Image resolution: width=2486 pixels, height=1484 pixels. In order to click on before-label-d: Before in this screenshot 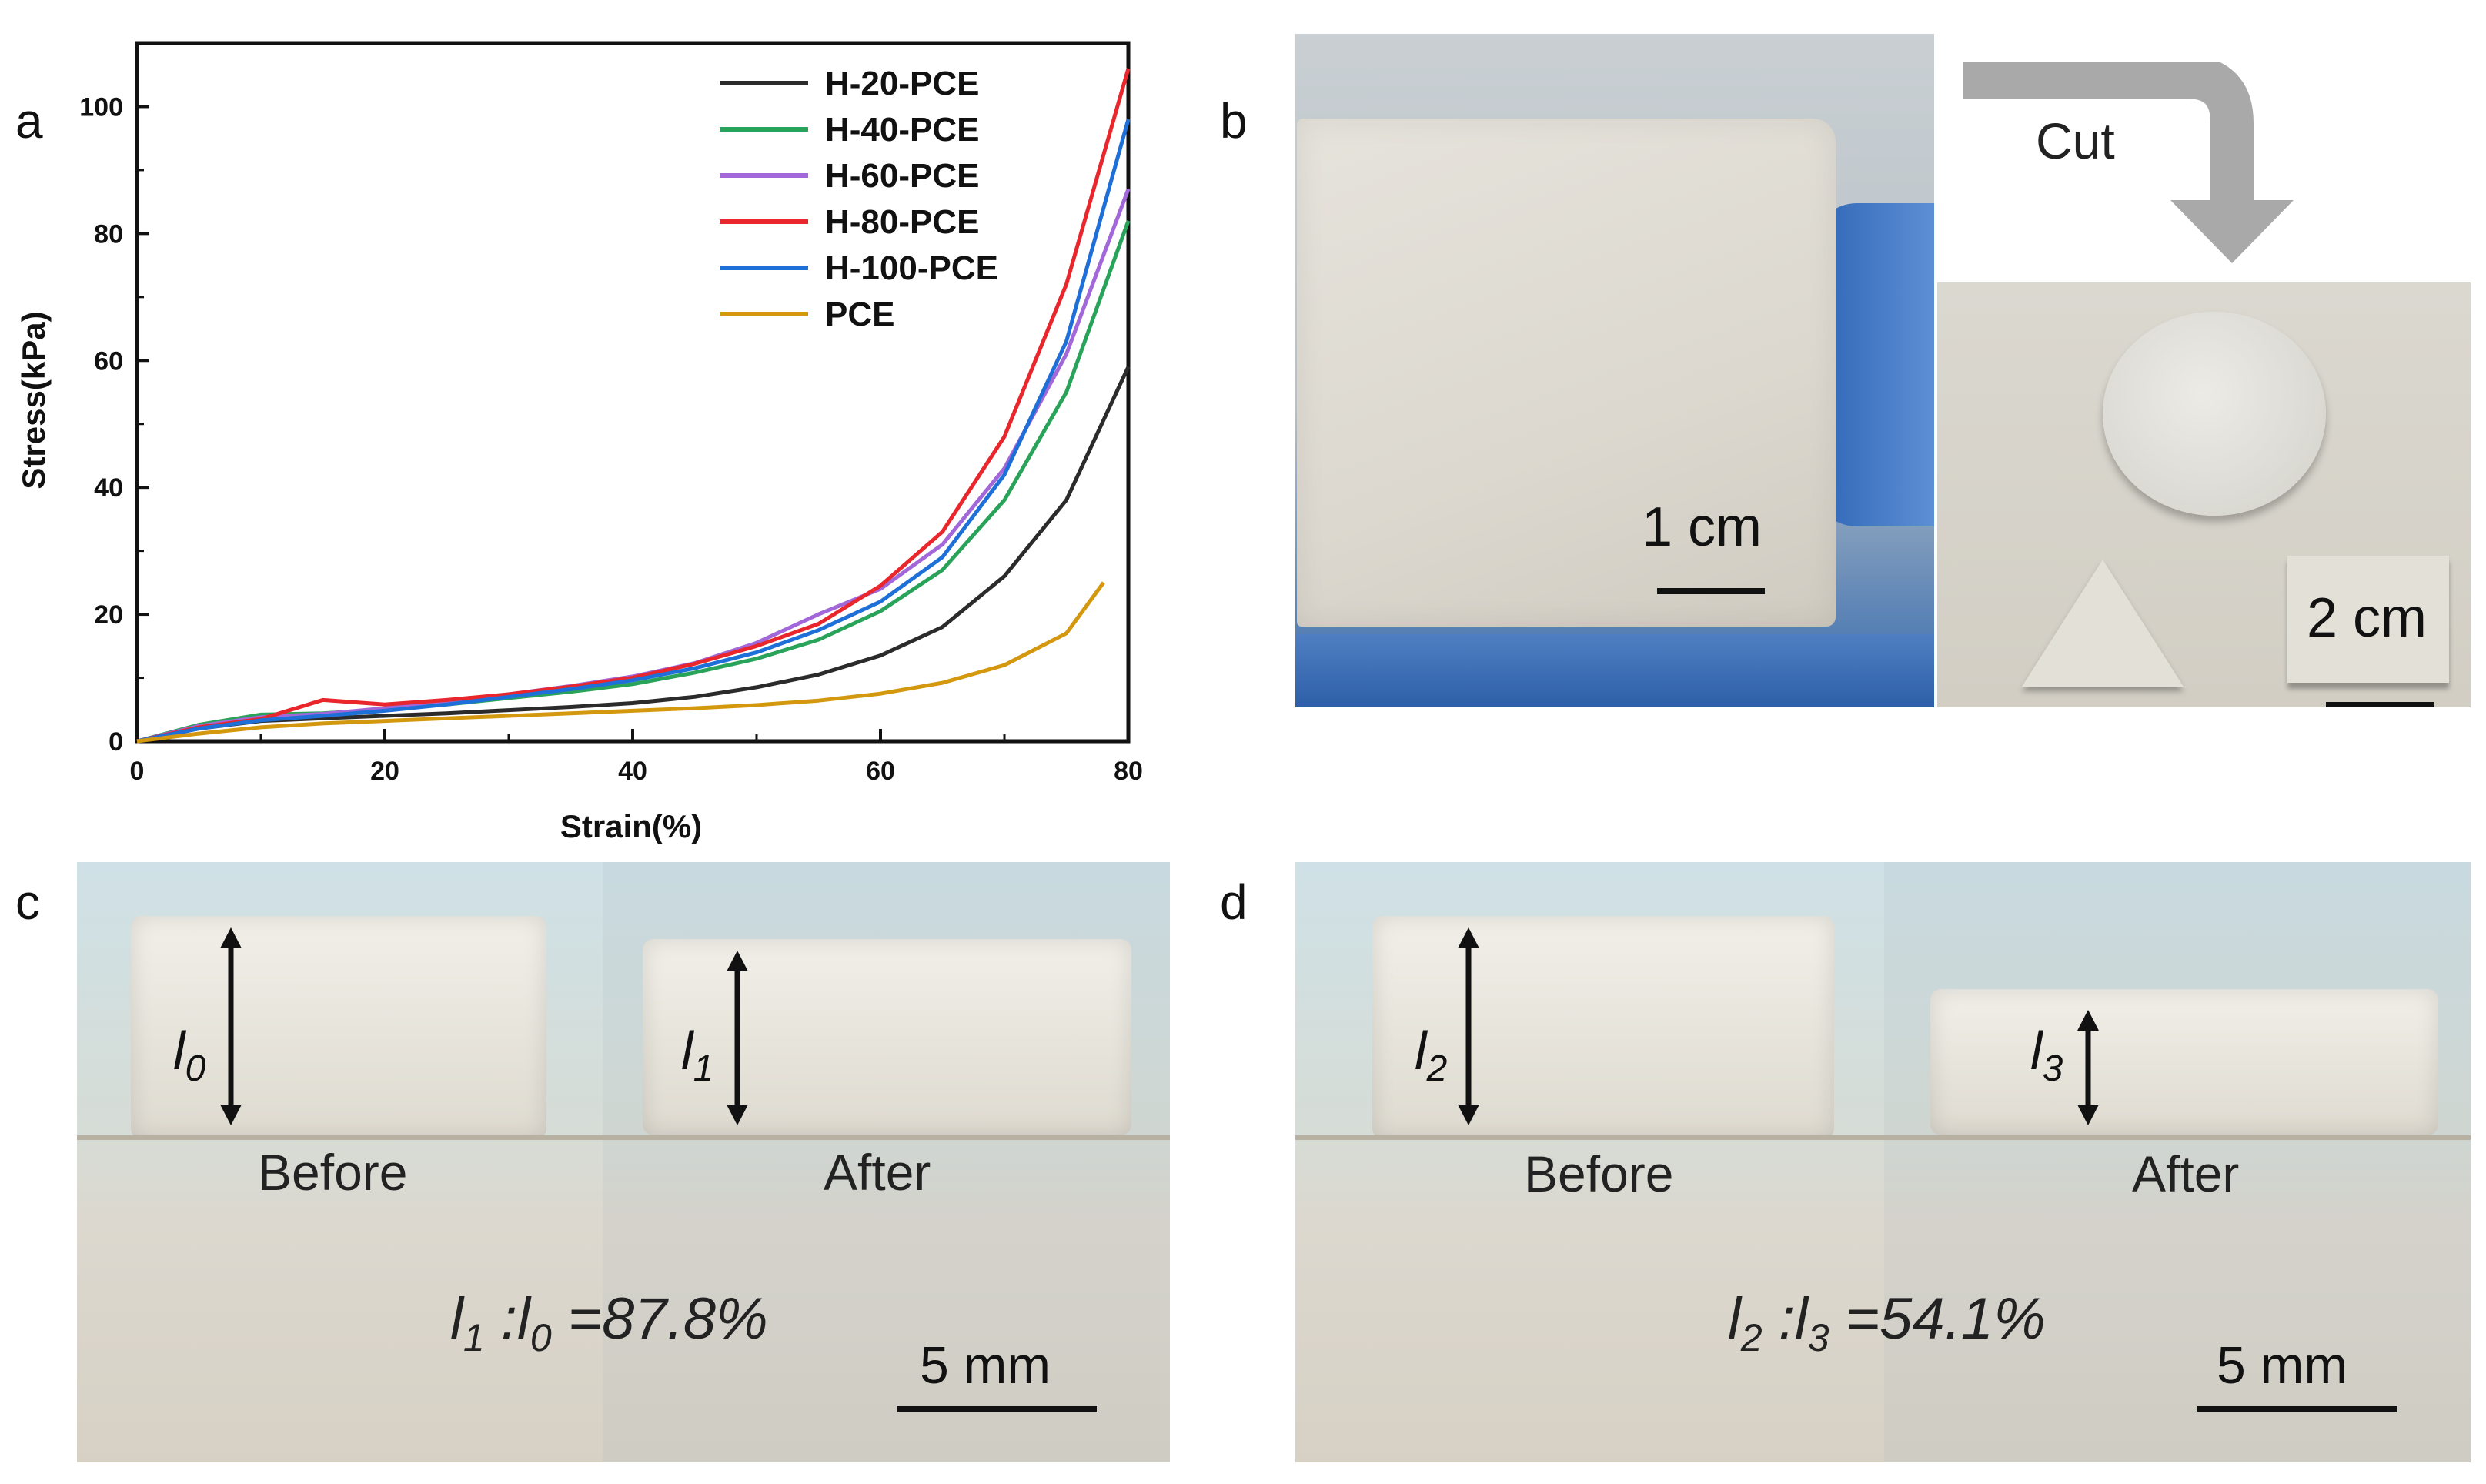, I will do `click(1599, 1173)`.